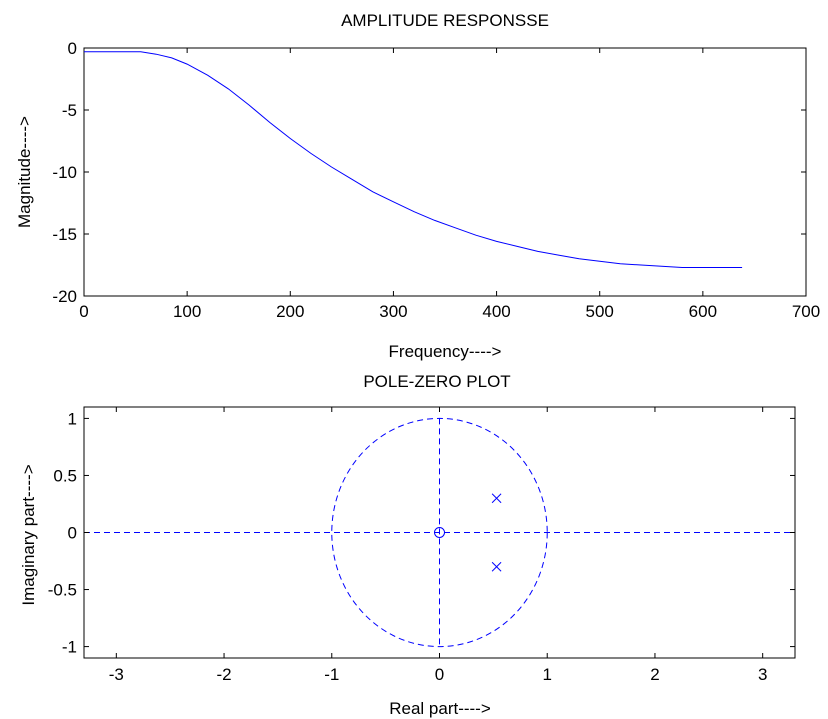  Describe the element at coordinates (62, 590) in the screenshot. I see `y-tick-label: -0.5` at that location.